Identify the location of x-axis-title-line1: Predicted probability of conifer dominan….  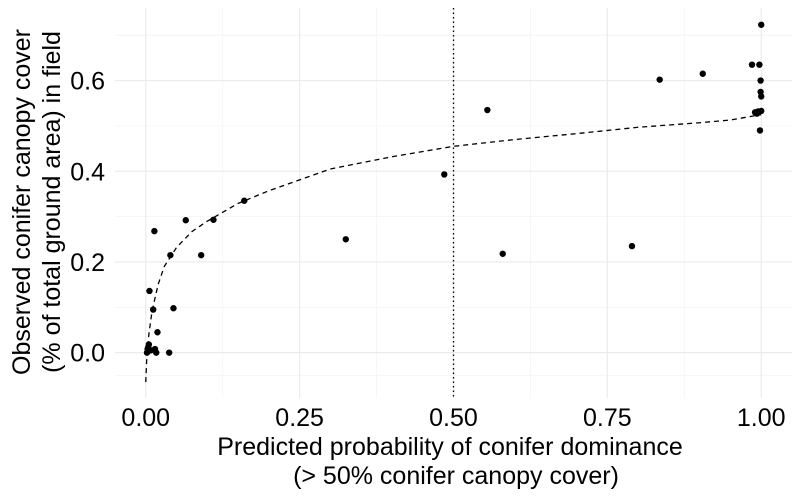
(450, 447).